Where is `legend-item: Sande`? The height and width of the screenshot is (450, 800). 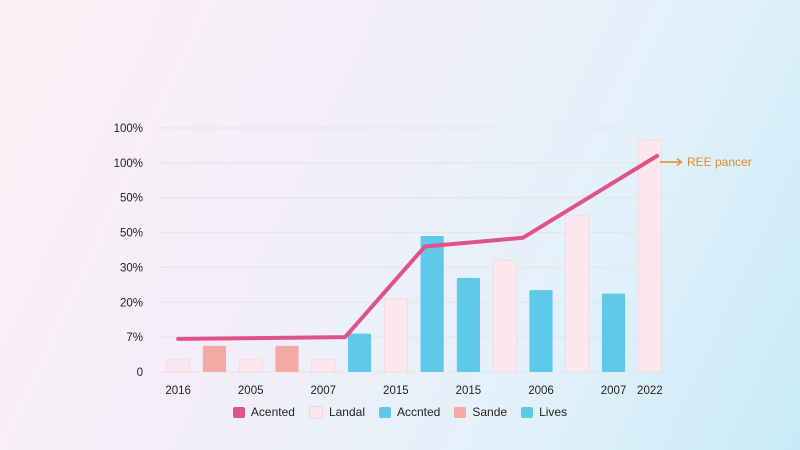 legend-item: Sande is located at coordinates (480, 412).